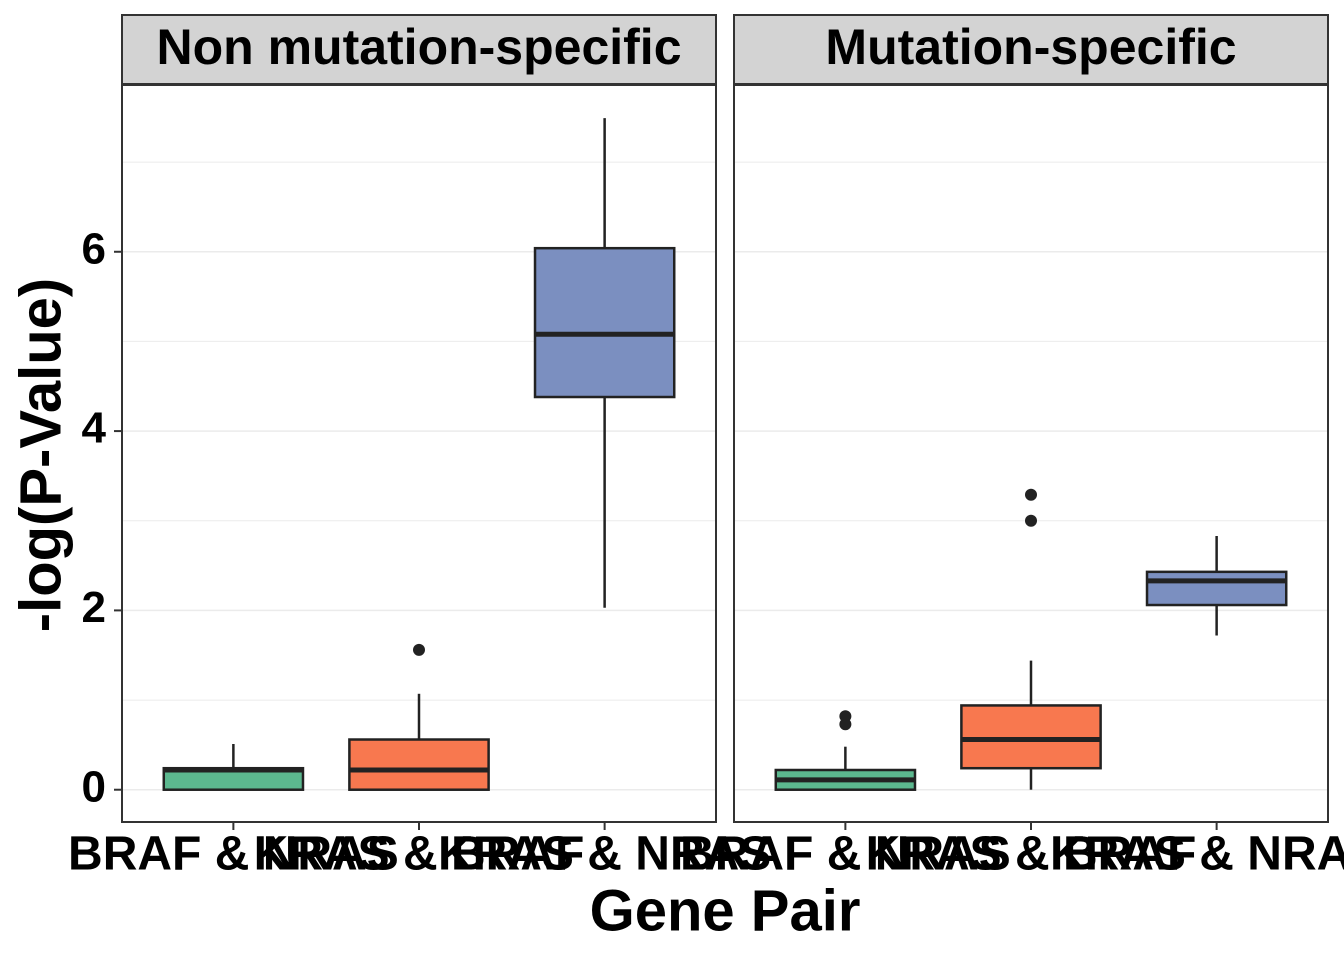  I want to click on y-tick-label: 0, so click(94, 786).